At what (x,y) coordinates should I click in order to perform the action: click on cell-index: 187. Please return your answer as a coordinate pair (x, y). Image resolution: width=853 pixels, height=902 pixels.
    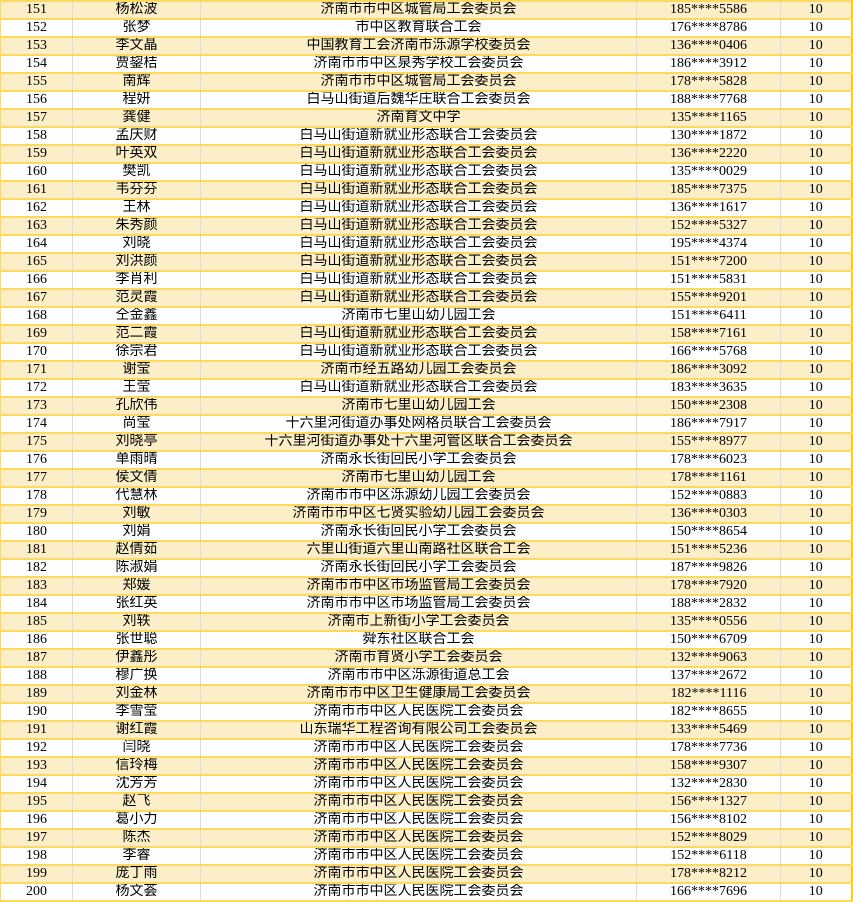
    Looking at the image, I should click on (36, 658).